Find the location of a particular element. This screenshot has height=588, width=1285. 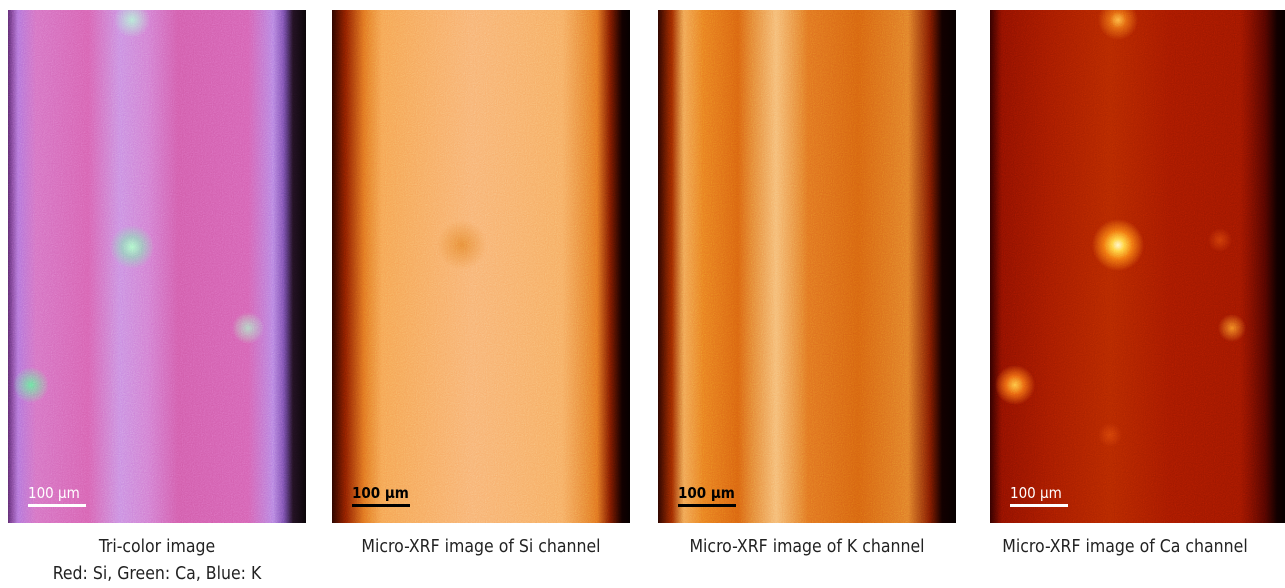

caption: Micro-XRF image of Si channel is located at coordinates (481, 547).